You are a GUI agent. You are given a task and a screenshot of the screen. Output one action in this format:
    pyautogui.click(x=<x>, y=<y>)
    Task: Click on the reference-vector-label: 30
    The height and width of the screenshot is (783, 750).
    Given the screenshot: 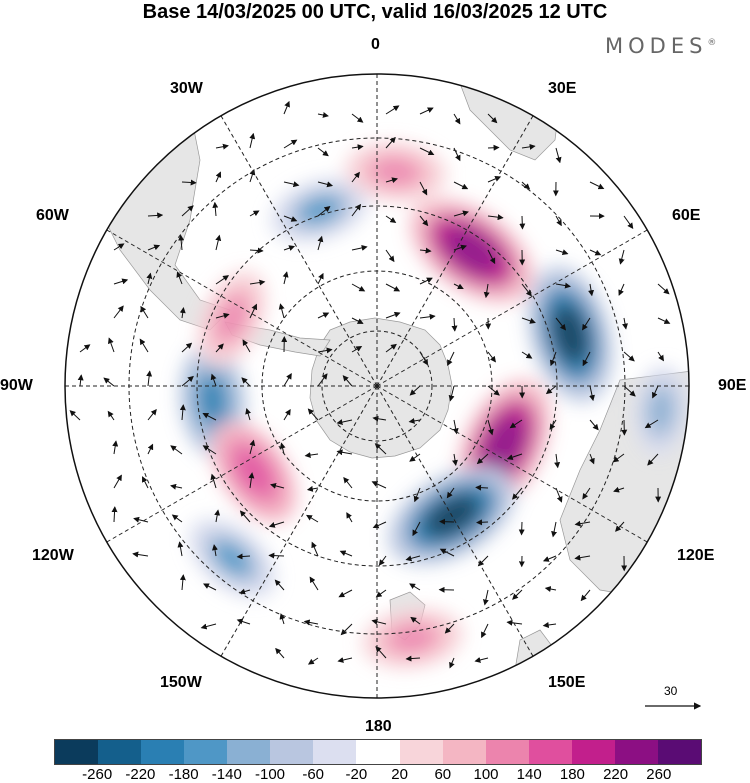 What is the action you would take?
    pyautogui.click(x=671, y=691)
    